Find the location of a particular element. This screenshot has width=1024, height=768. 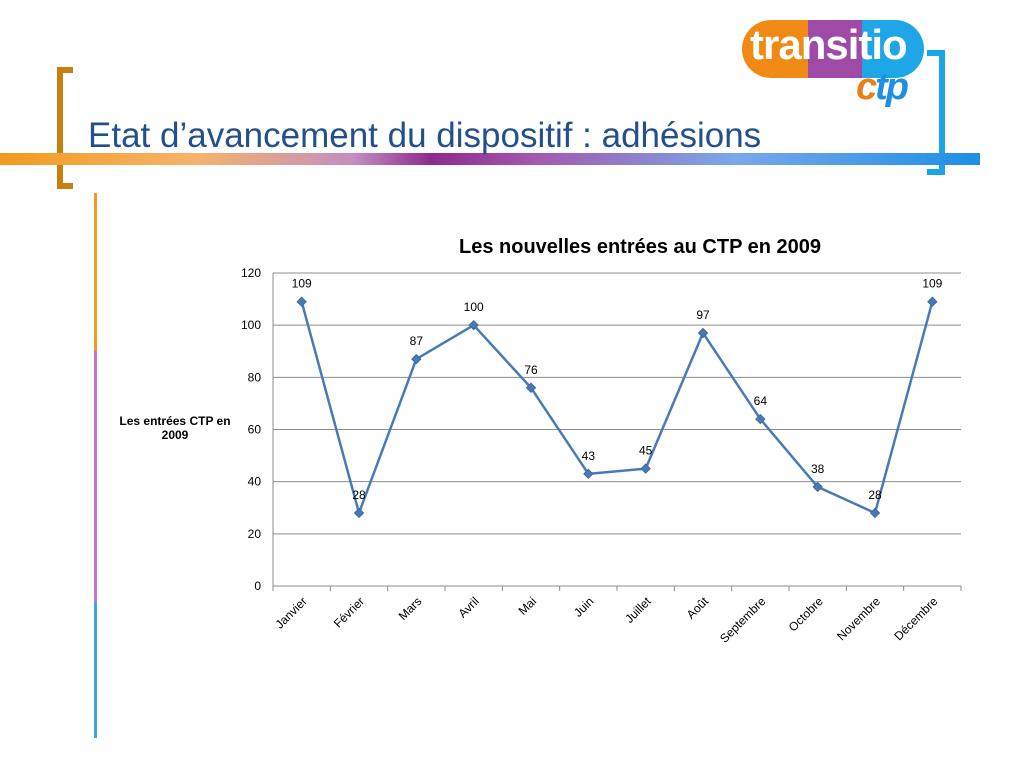

y-tick-label: 0 is located at coordinates (257, 586).